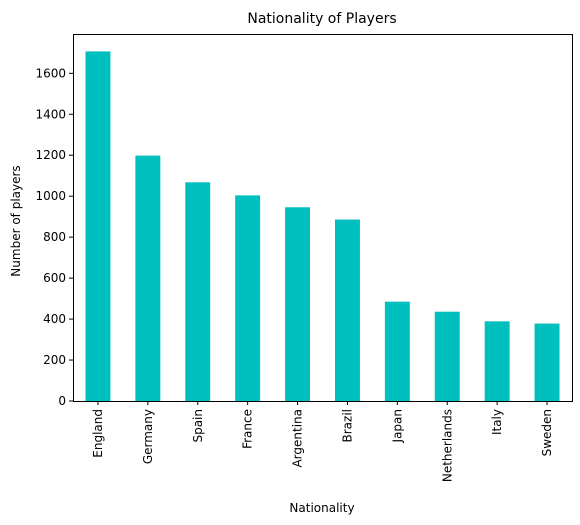  What do you see at coordinates (54, 319) in the screenshot?
I see `y-tick-label: 400` at bounding box center [54, 319].